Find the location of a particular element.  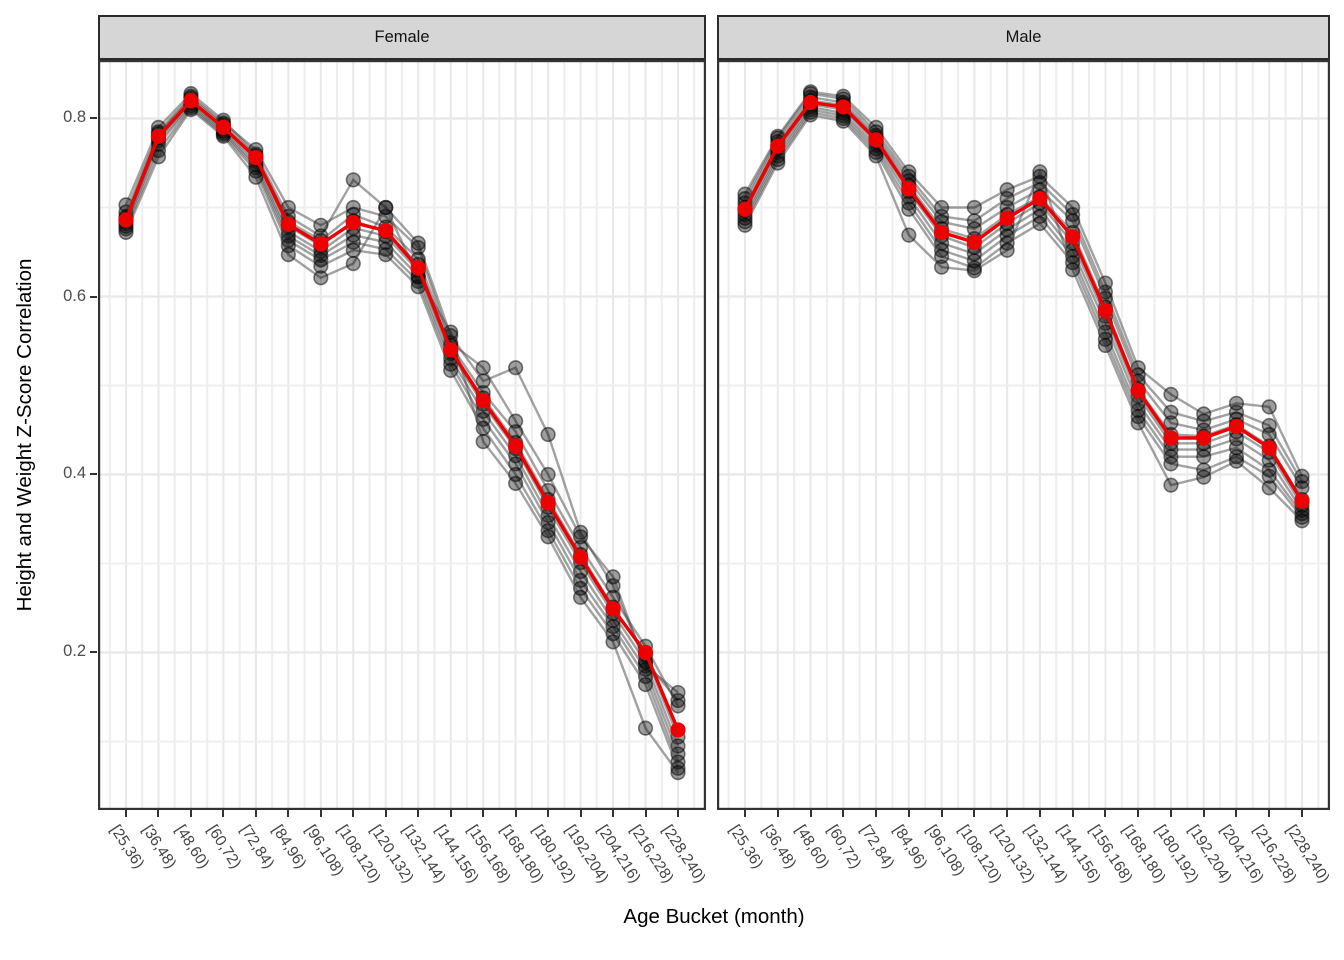

facet-label: Male is located at coordinates (1023, 37).